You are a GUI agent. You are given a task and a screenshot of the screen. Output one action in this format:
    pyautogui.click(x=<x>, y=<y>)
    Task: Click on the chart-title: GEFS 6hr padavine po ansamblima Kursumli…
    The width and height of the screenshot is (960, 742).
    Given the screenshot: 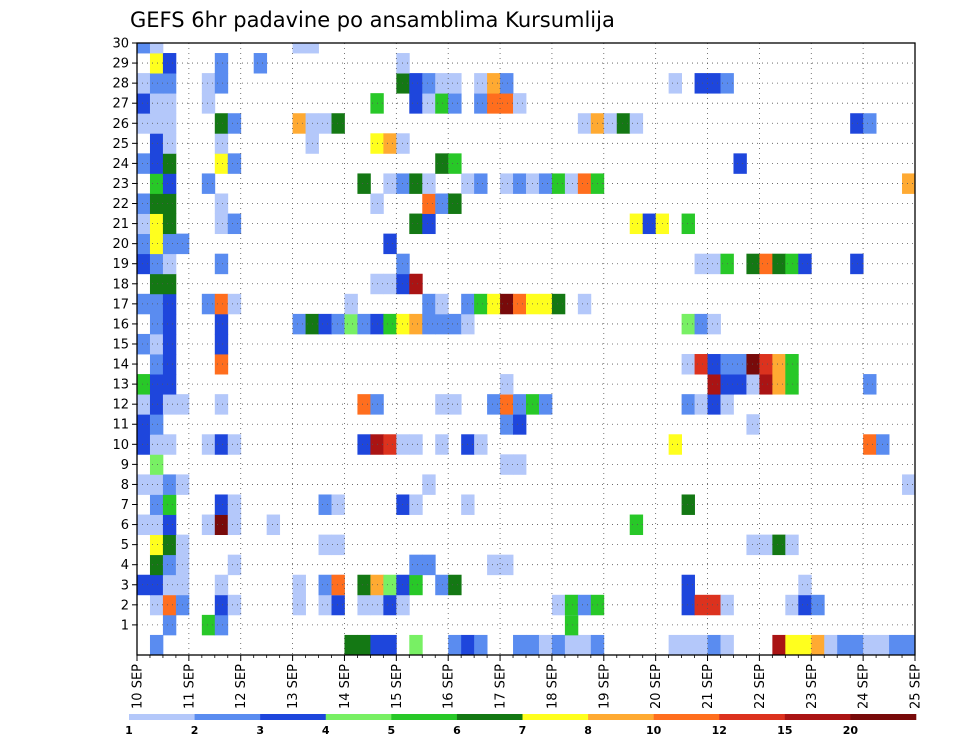 What is the action you would take?
    pyautogui.click(x=372, y=20)
    